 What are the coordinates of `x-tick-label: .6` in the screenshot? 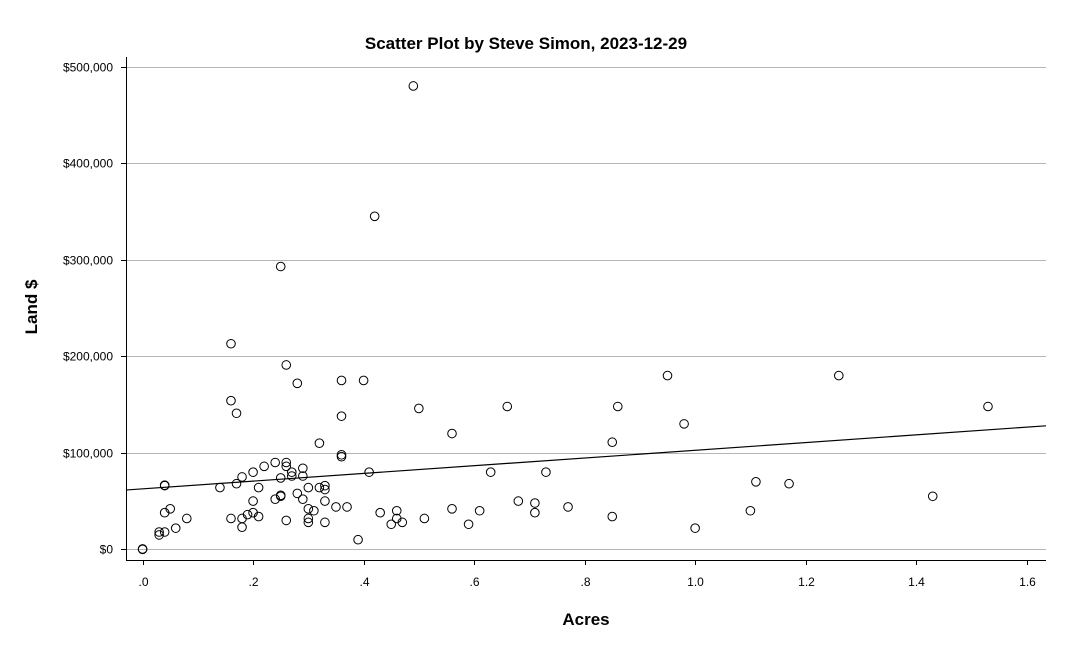 It's located at (474, 582).